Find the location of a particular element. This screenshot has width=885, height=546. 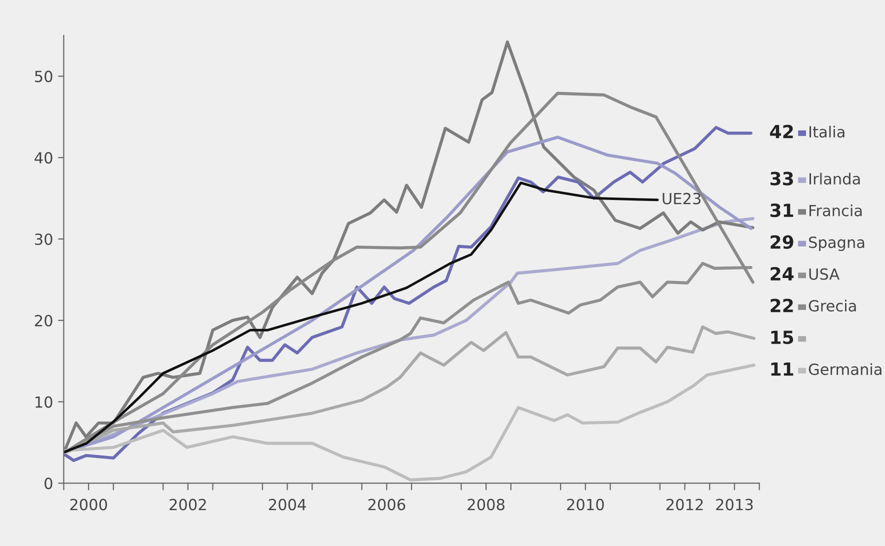

text: 29 is located at coordinates (782, 242).